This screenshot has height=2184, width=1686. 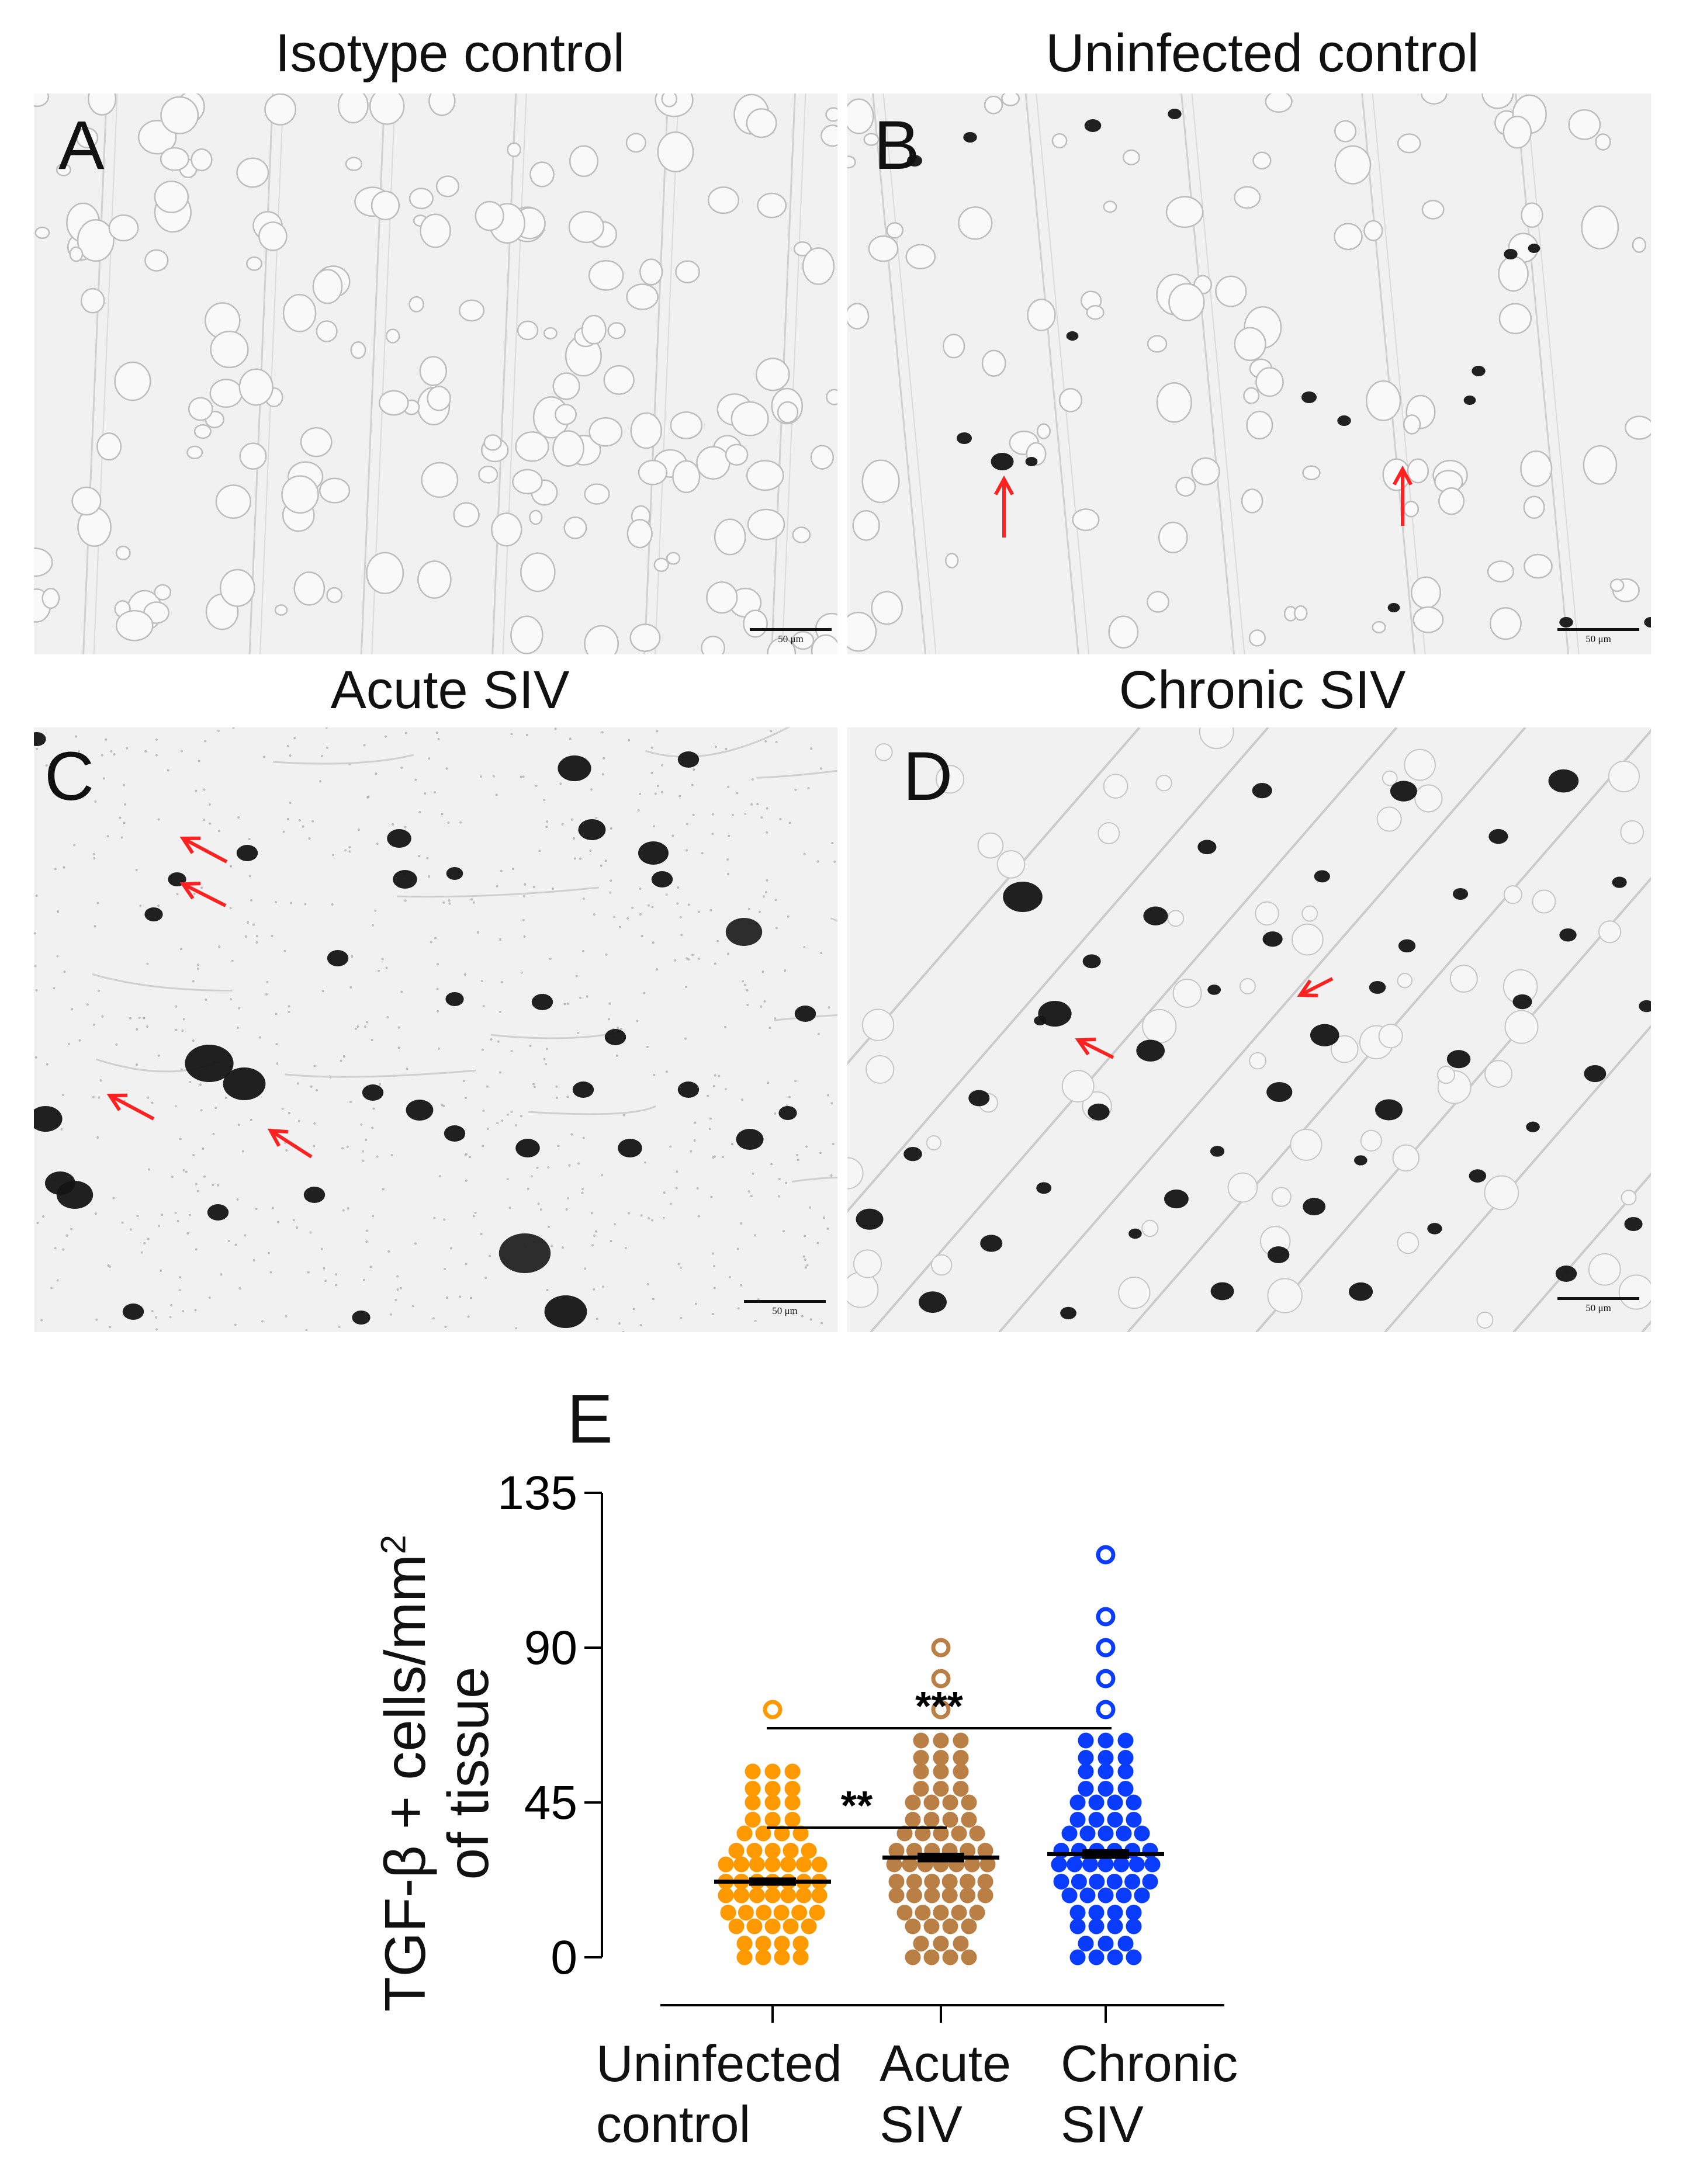 I want to click on panel-a-title: Isotype control, so click(x=450, y=53).